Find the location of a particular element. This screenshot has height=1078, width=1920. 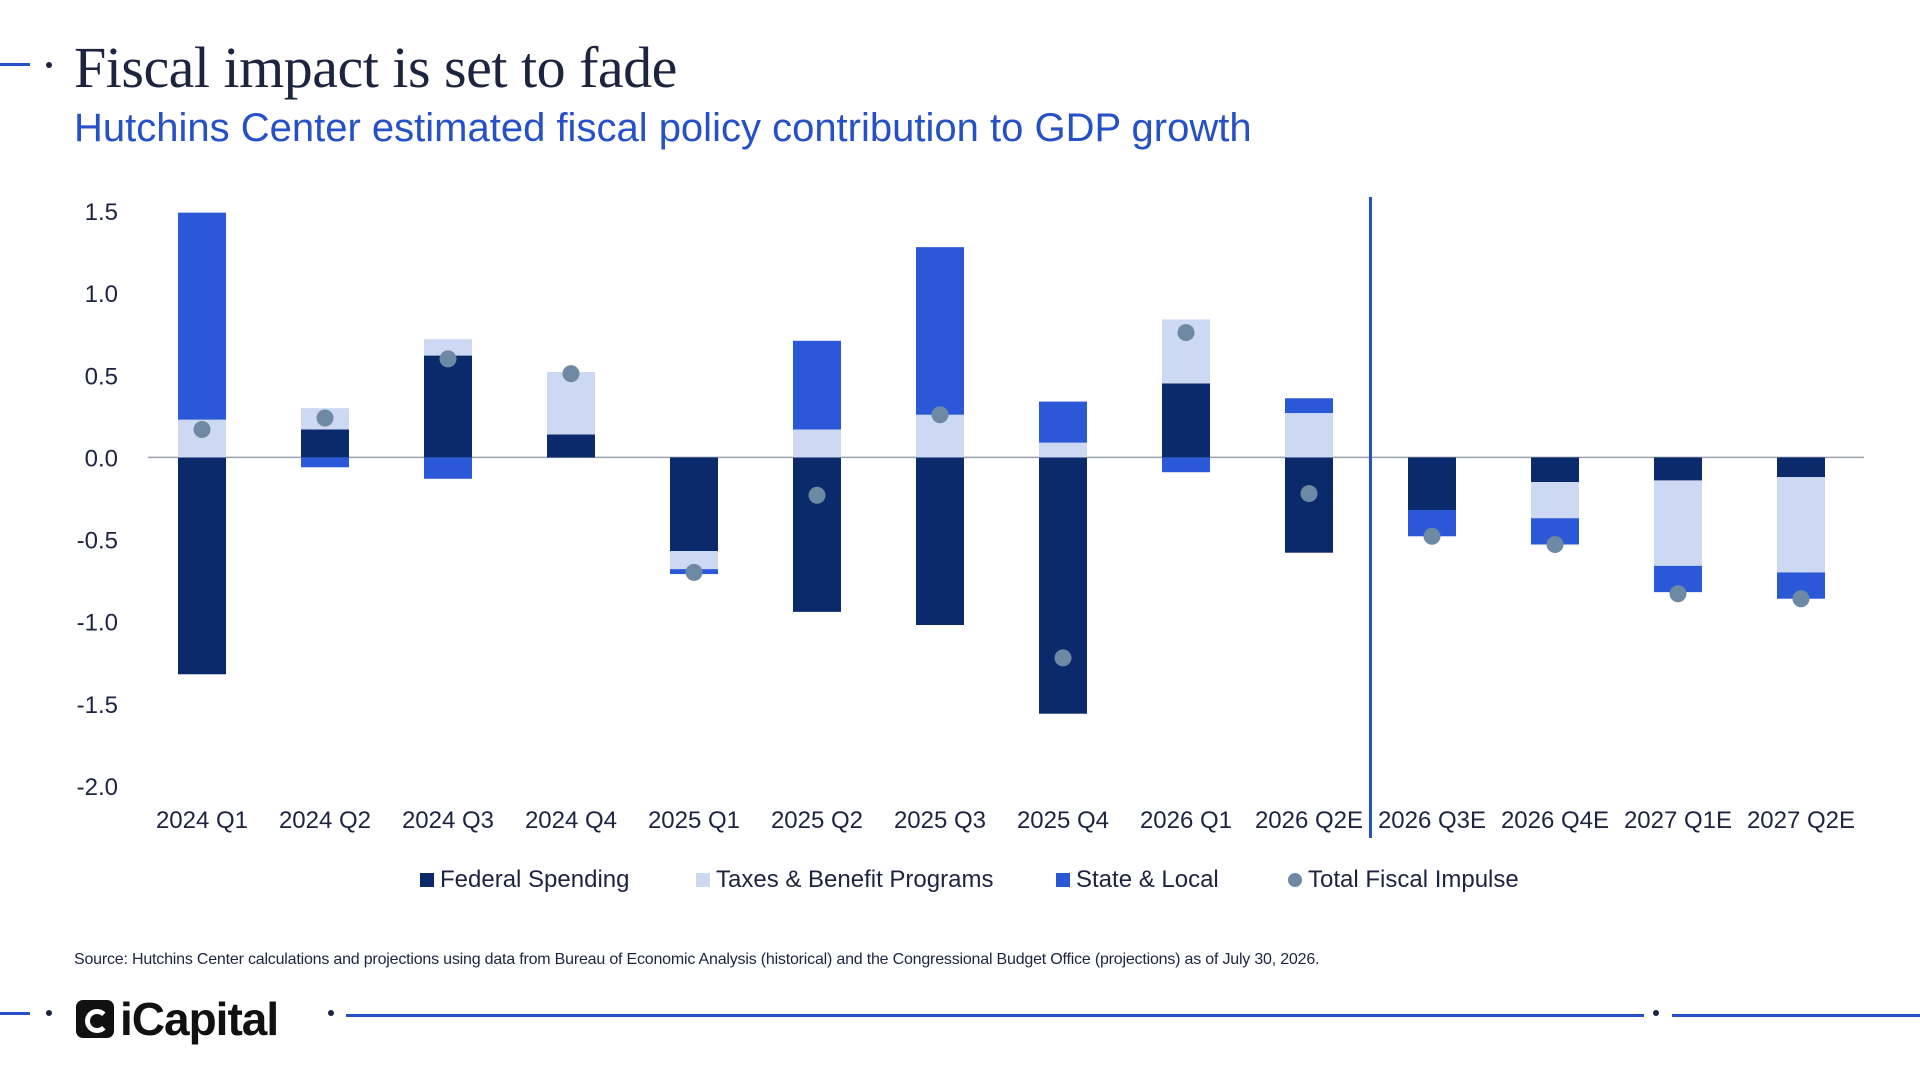

legend-swatch-federal is located at coordinates (427, 880).